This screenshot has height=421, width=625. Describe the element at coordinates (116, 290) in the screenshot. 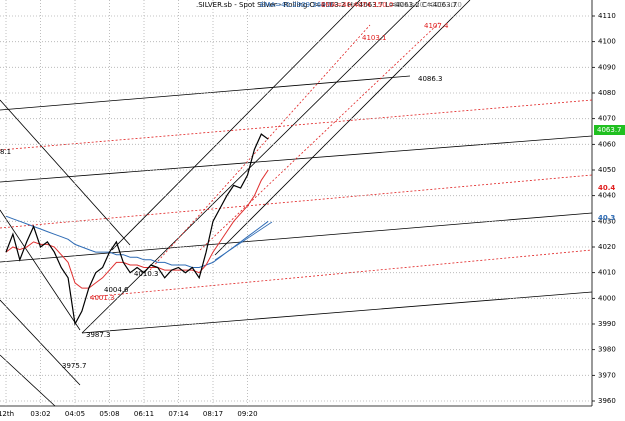

I see `annotation: 4004.6` at that location.